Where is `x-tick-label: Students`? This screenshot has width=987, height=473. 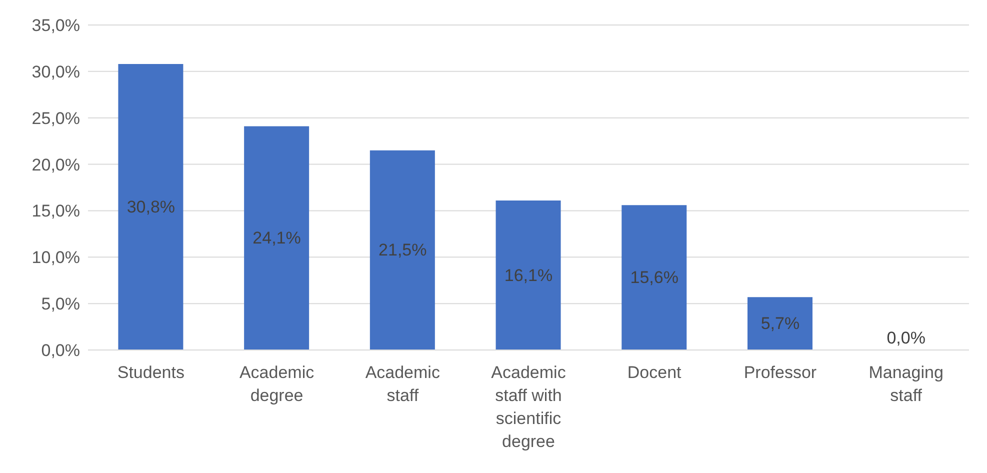 x-tick-label: Students is located at coordinates (150, 372).